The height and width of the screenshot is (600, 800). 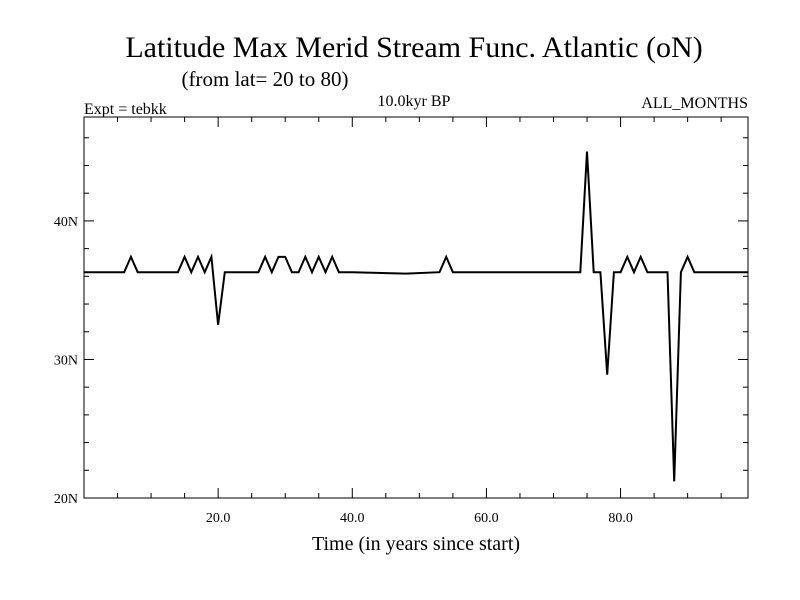 I want to click on y-tick-label: 20N, so click(x=66, y=499).